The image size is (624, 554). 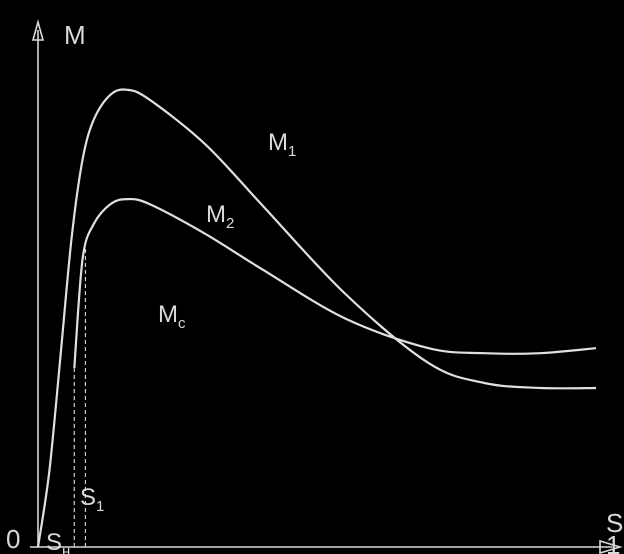 What do you see at coordinates (13, 539) in the screenshot?
I see `origin-label: 0` at bounding box center [13, 539].